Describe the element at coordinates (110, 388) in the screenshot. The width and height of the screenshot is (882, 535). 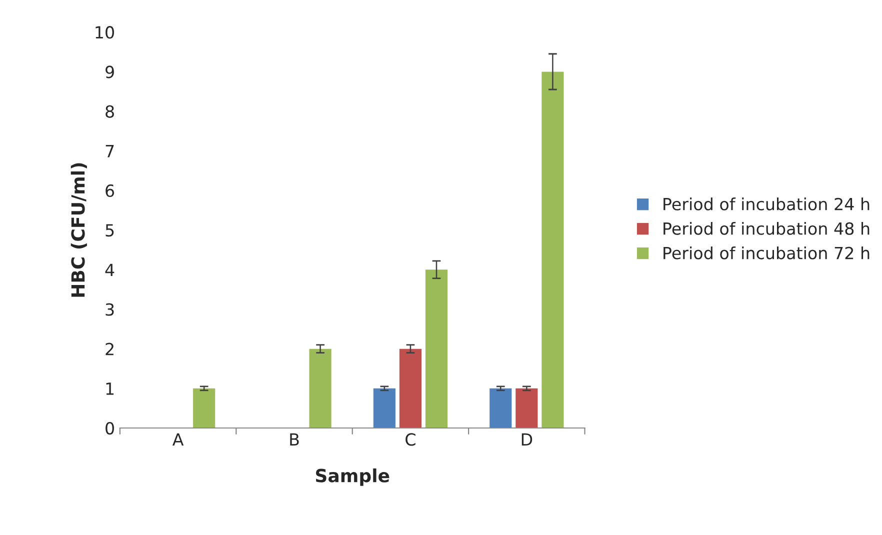
I see `y-tick-label: 1` at that location.